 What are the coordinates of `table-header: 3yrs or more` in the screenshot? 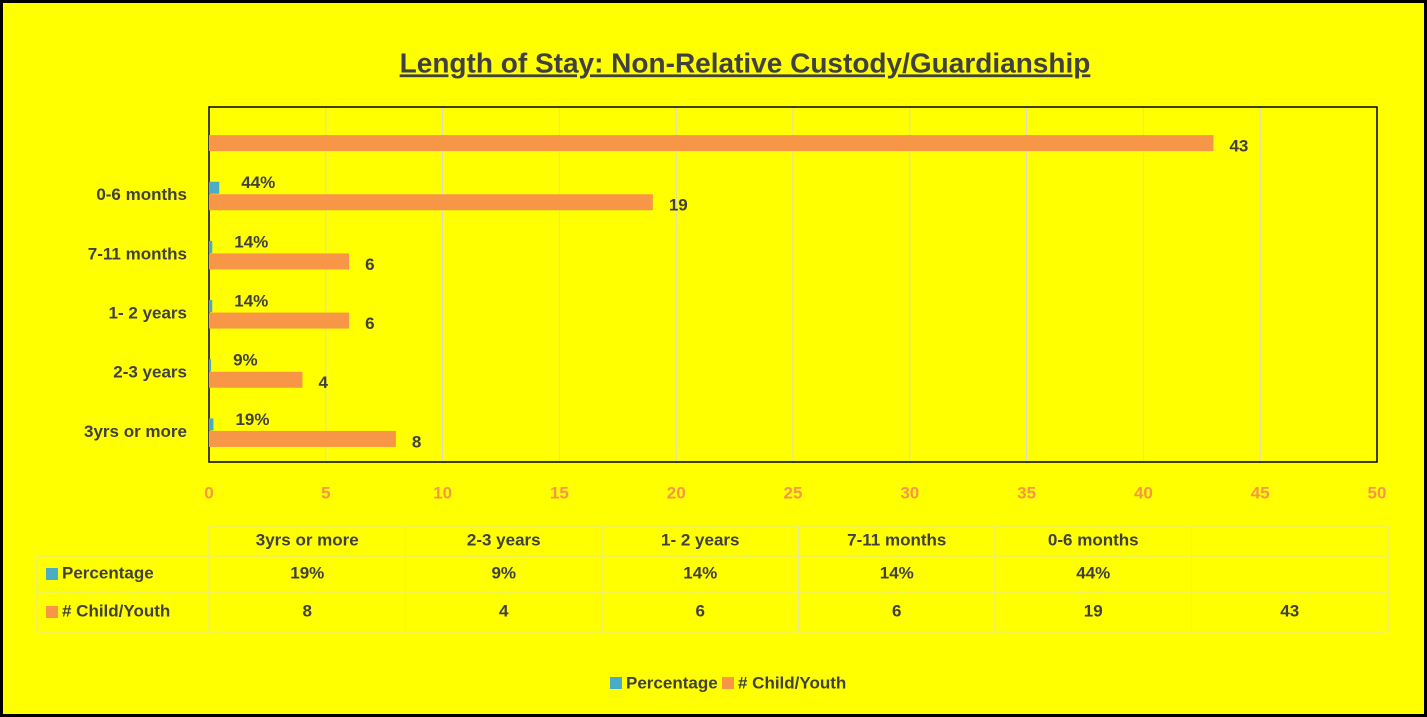 It's located at (307, 539).